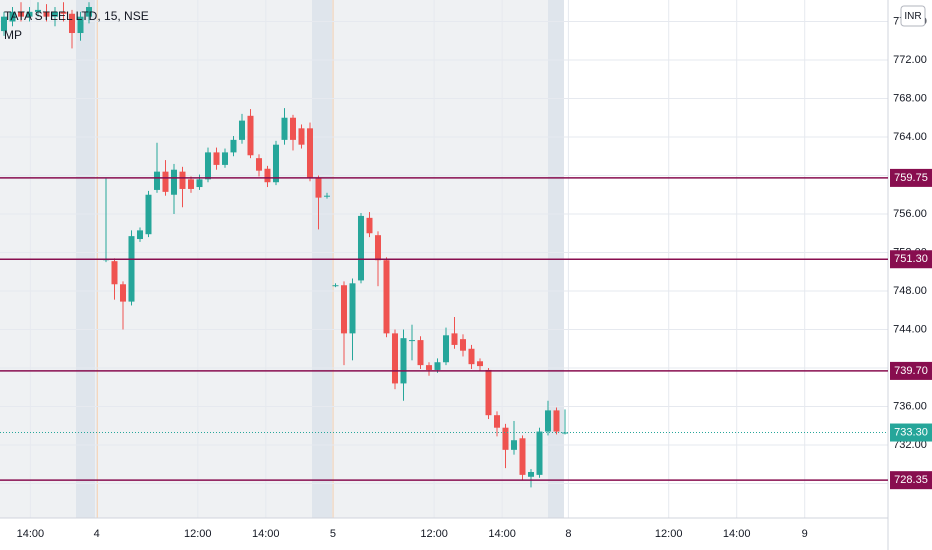 Image resolution: width=932 pixels, height=550 pixels. I want to click on last-price-box, so click(911, 432).